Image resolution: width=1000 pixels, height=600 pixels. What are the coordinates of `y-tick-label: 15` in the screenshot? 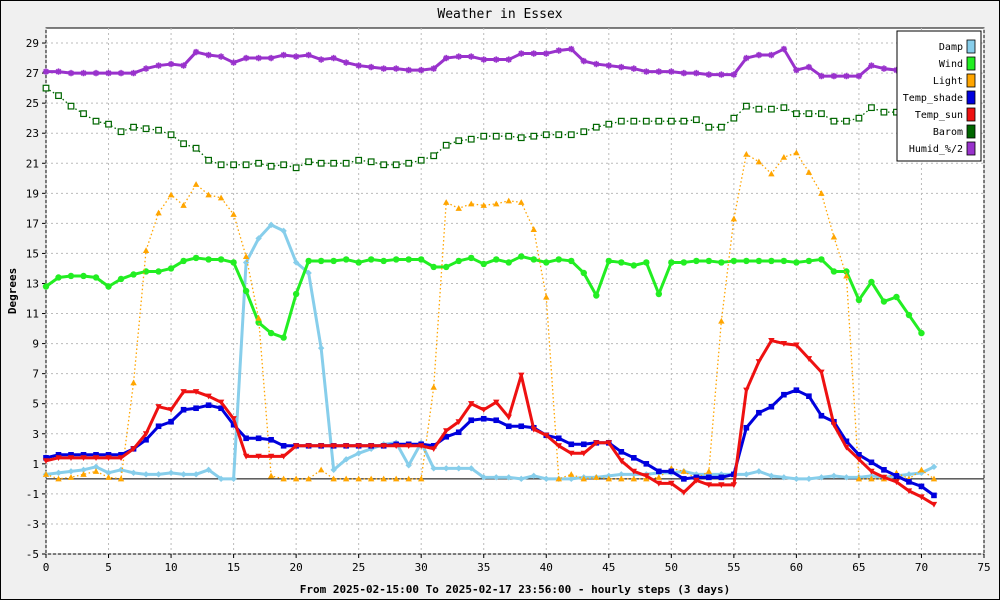 It's located at (32, 253).